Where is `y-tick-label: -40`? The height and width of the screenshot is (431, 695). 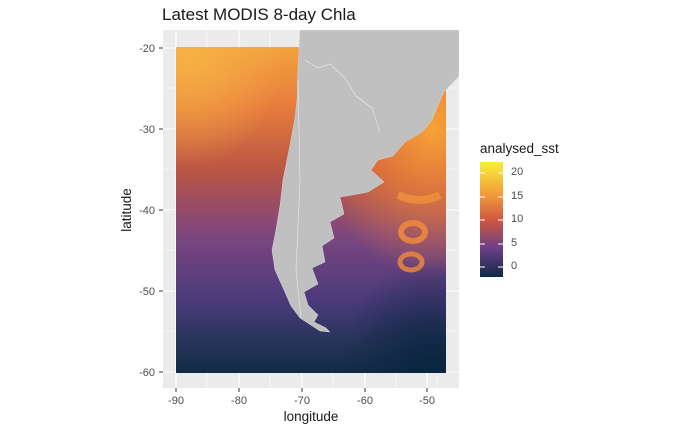 y-tick-label: -40 is located at coordinates (147, 211).